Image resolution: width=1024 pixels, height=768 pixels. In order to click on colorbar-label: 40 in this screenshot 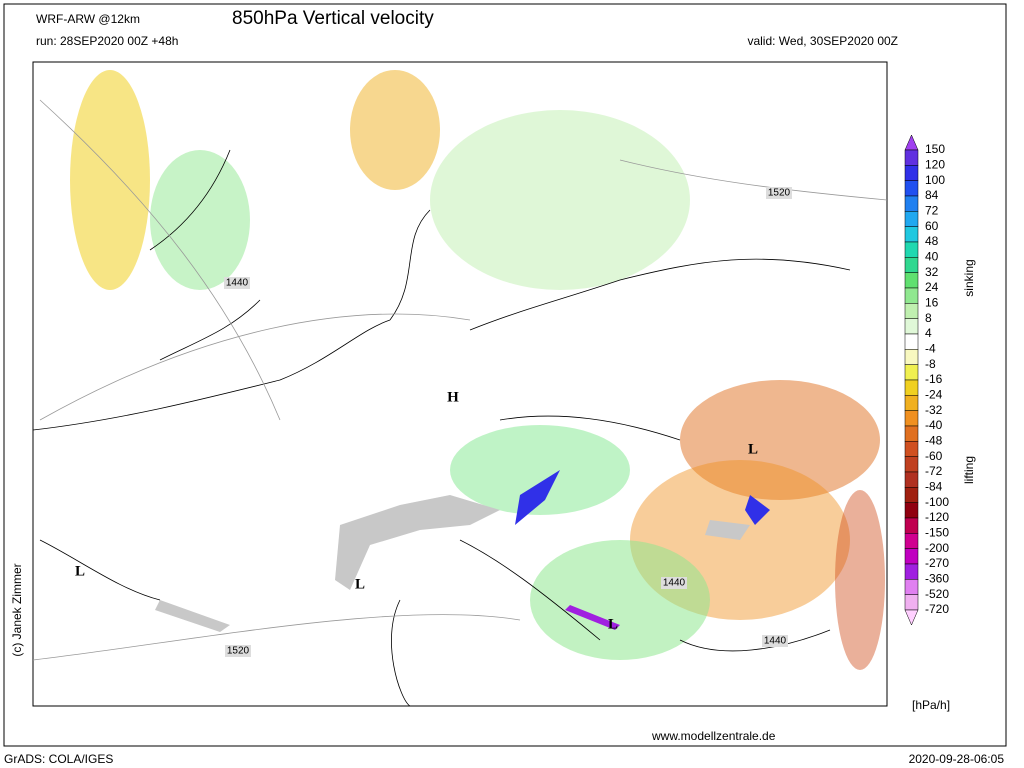, I will do `click(932, 257)`.